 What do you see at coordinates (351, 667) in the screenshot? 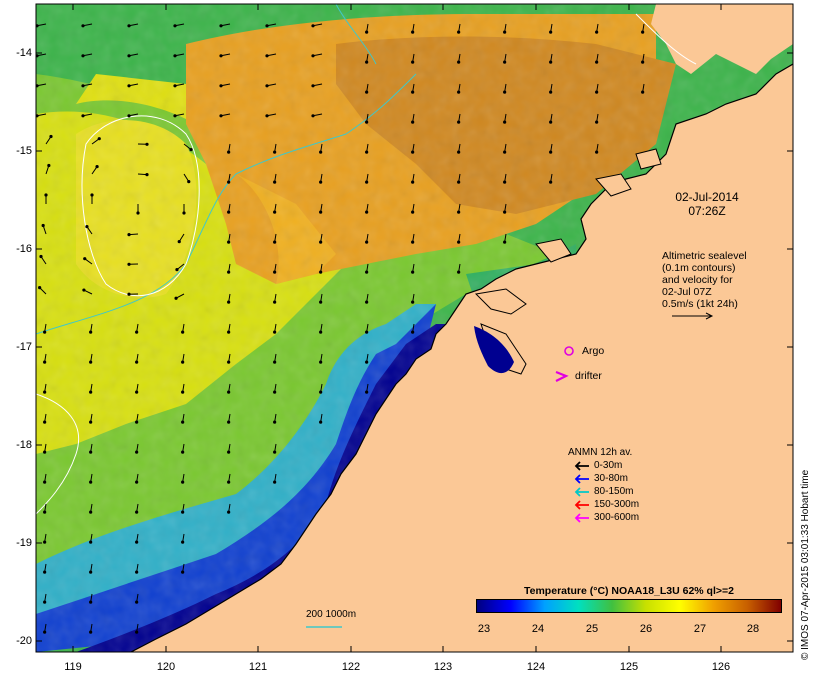
I see `x-tick-label: 122` at bounding box center [351, 667].